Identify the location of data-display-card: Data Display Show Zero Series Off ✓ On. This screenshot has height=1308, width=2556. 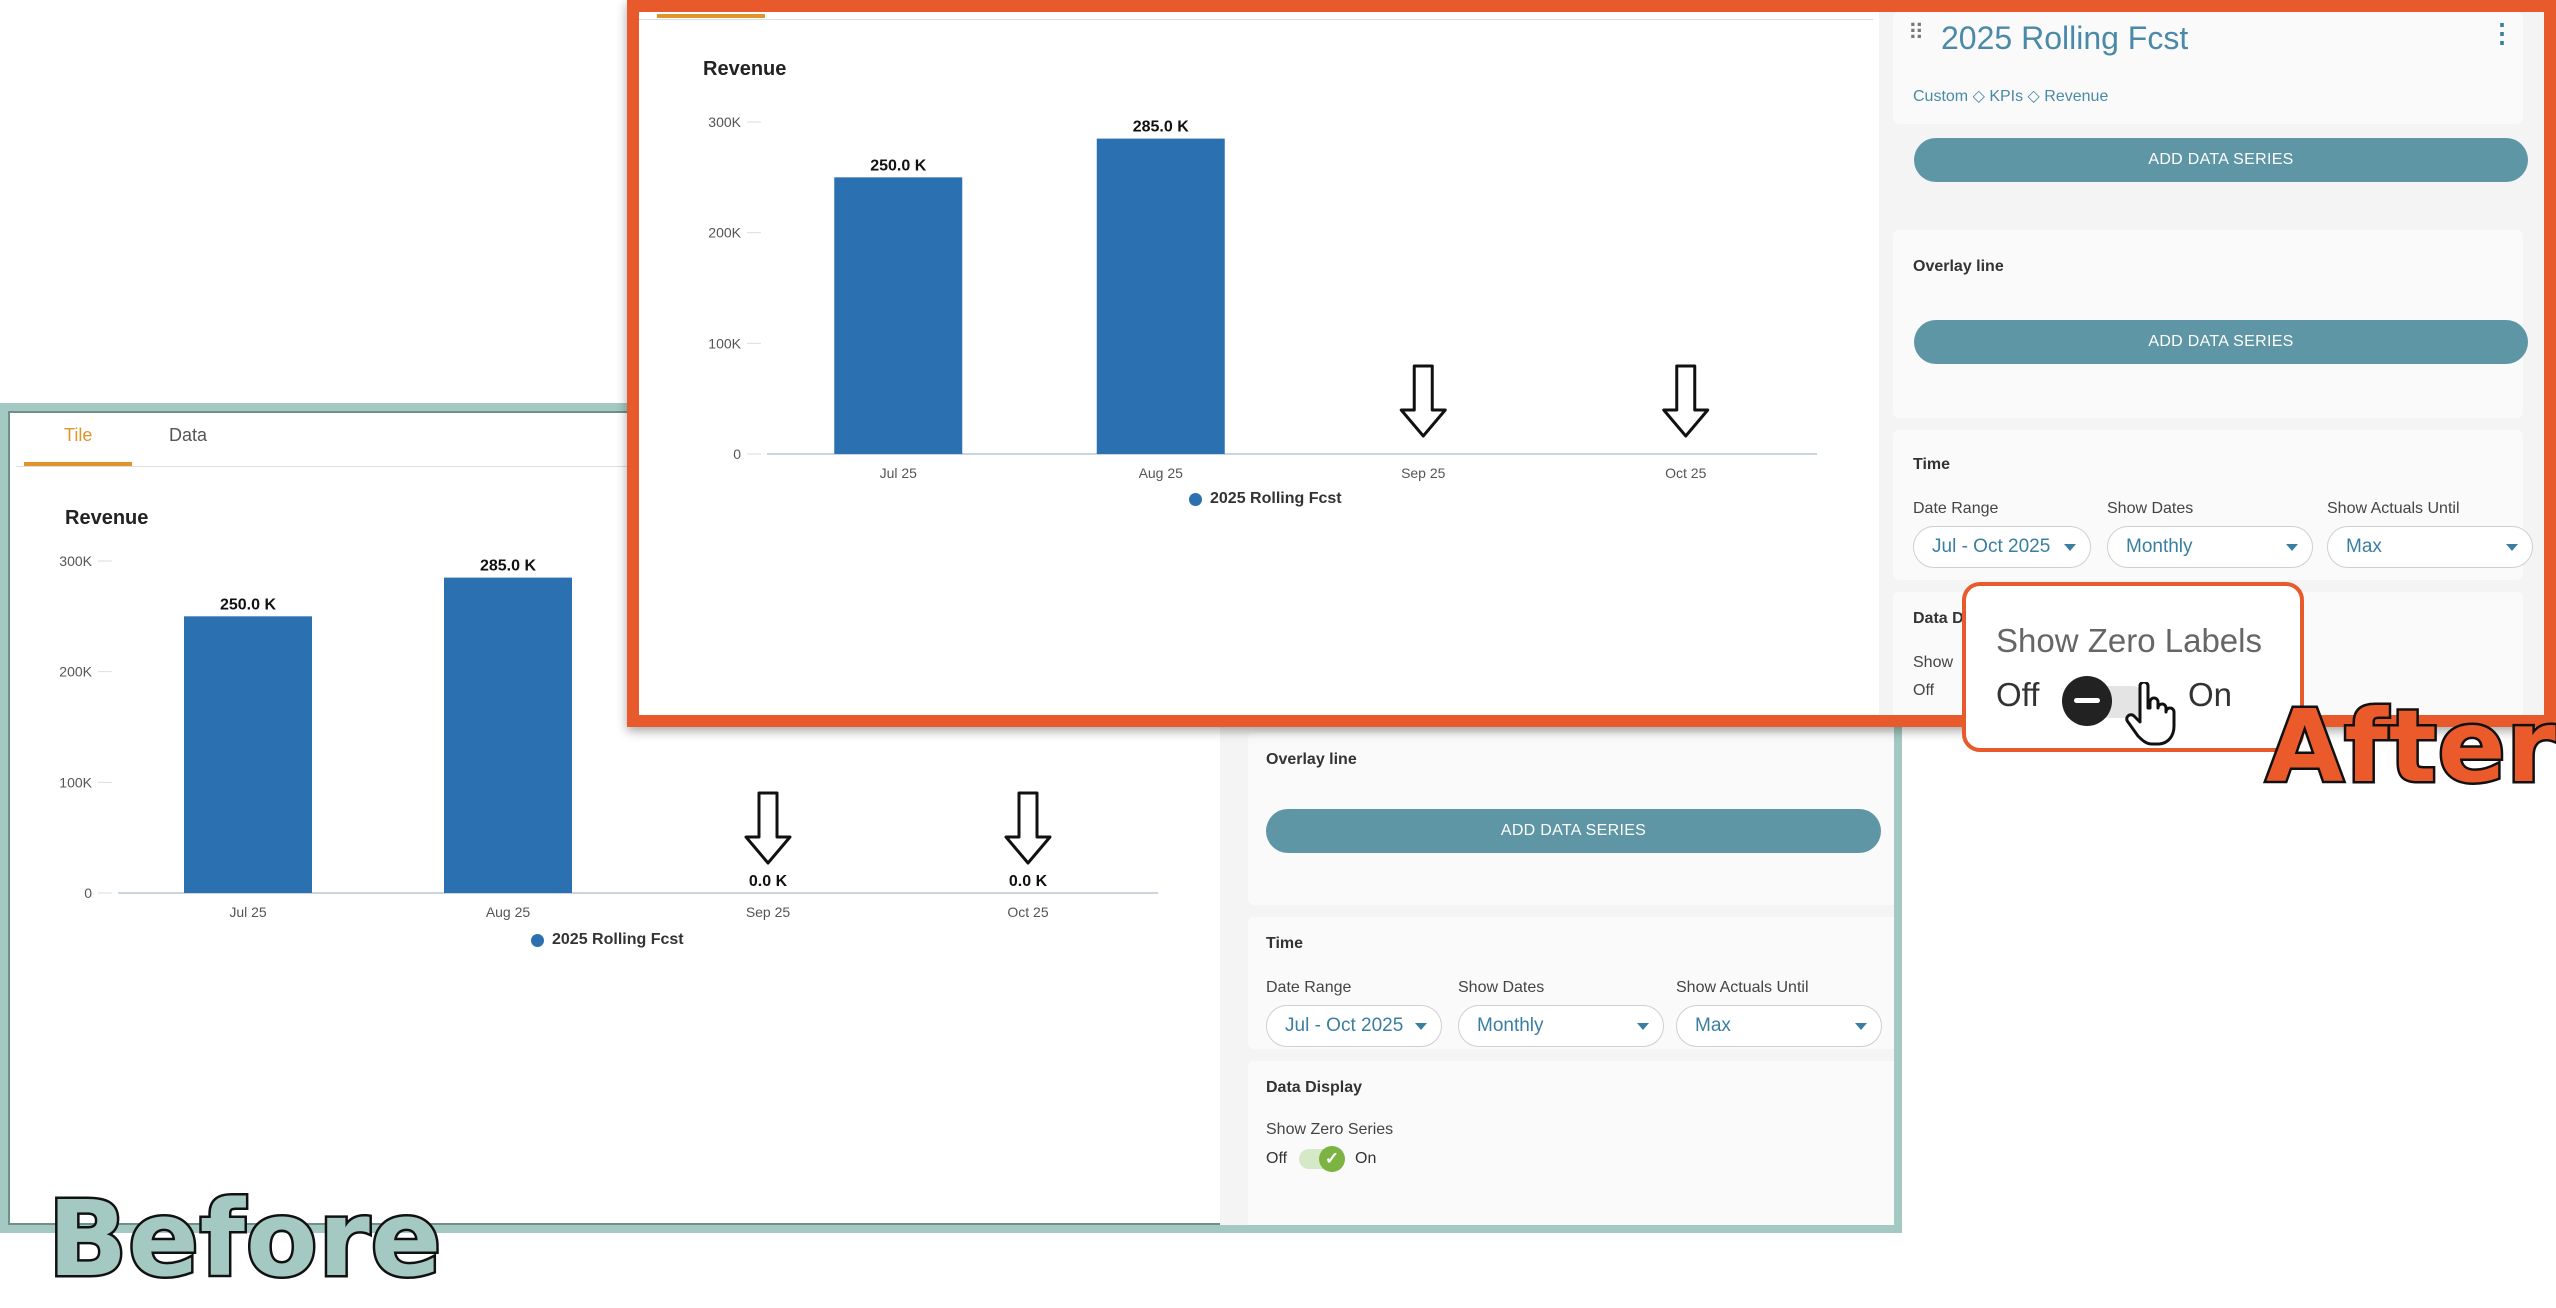
(1571, 1143).